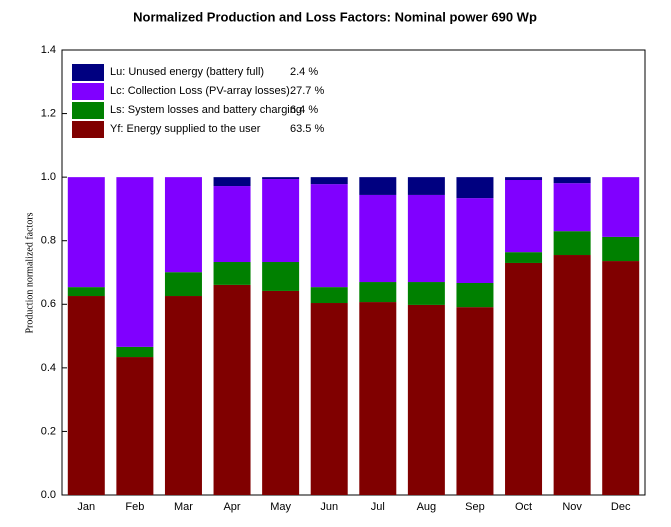  Describe the element at coordinates (48, 431) in the screenshot. I see `y-tick-label: 0.2` at that location.